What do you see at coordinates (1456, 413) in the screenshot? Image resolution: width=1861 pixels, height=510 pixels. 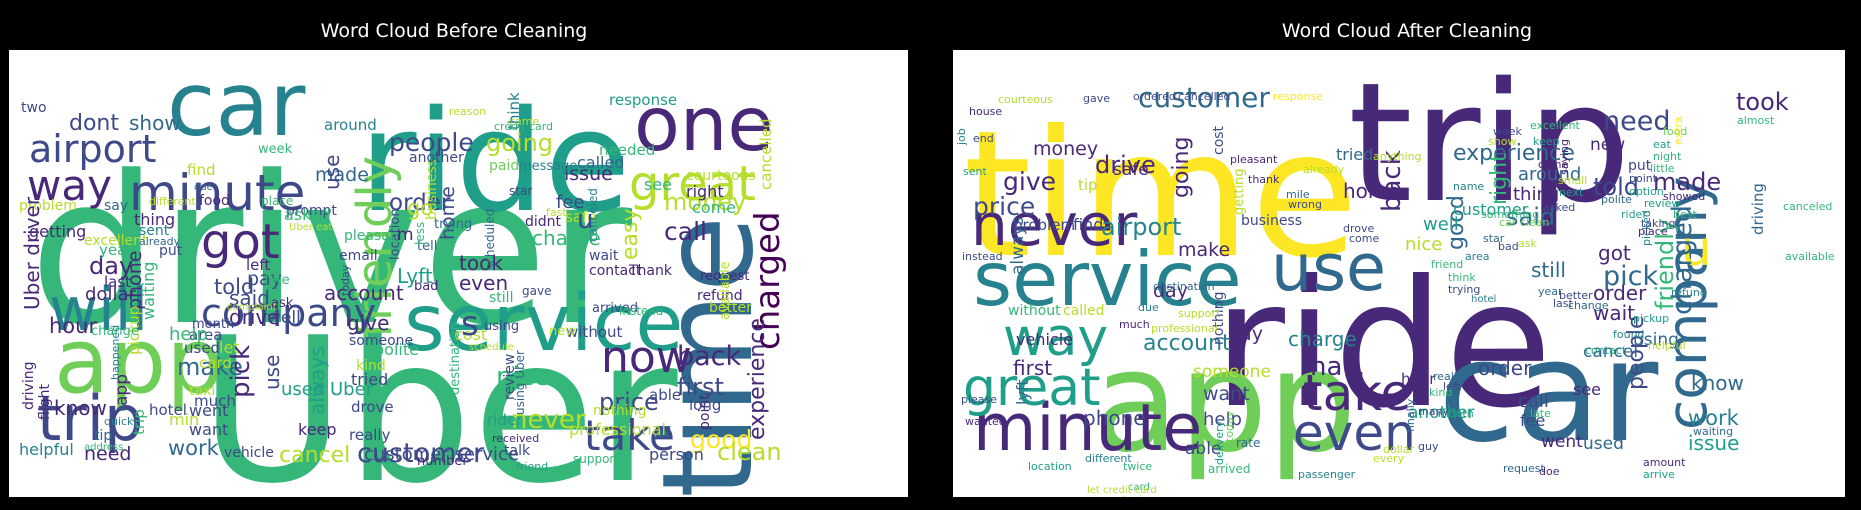 I see `right_panel-word-month: month` at bounding box center [1456, 413].